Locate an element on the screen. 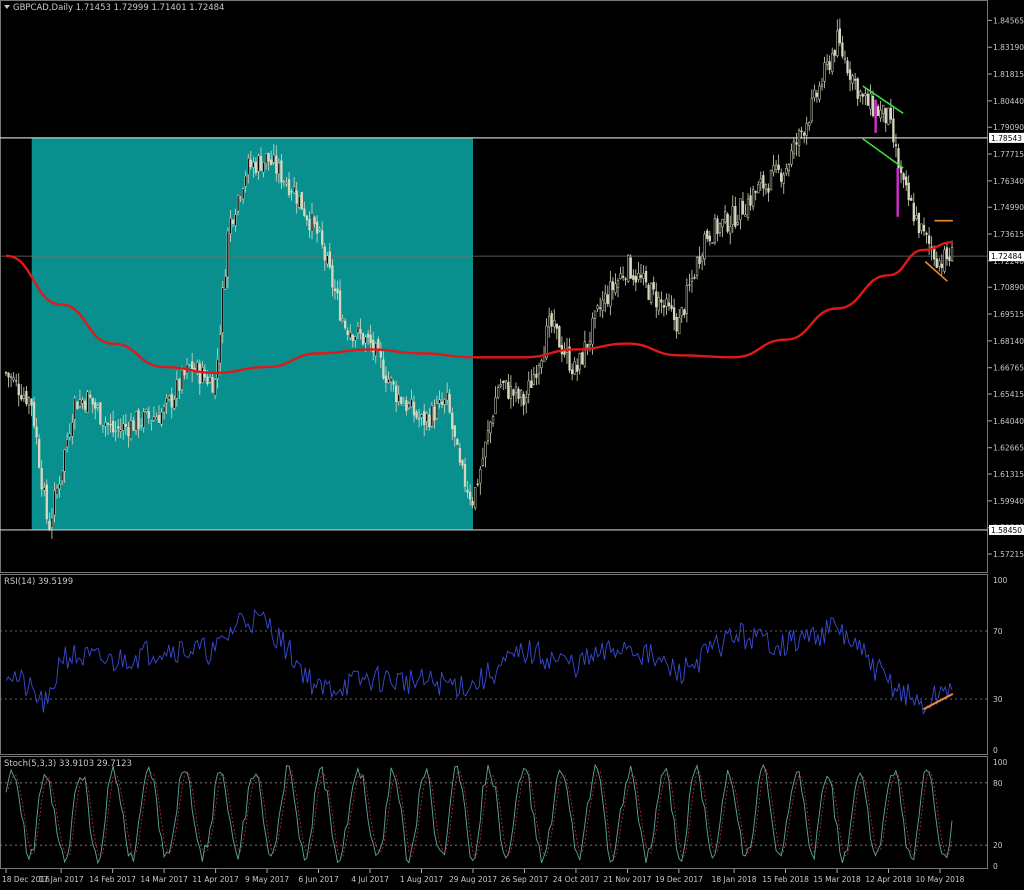 This screenshot has height=890, width=1024. price-tick-label: 1.57215 is located at coordinates (1008, 554).